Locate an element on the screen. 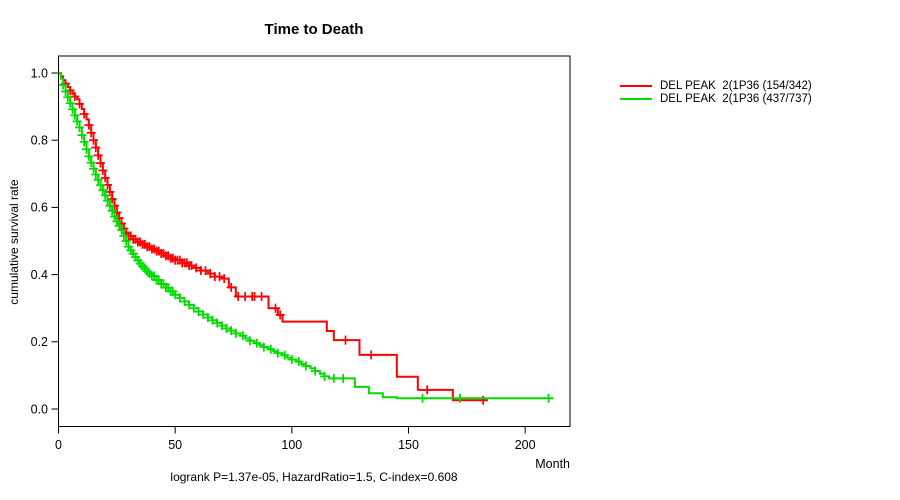  x-tick-label: 50 is located at coordinates (175, 445).